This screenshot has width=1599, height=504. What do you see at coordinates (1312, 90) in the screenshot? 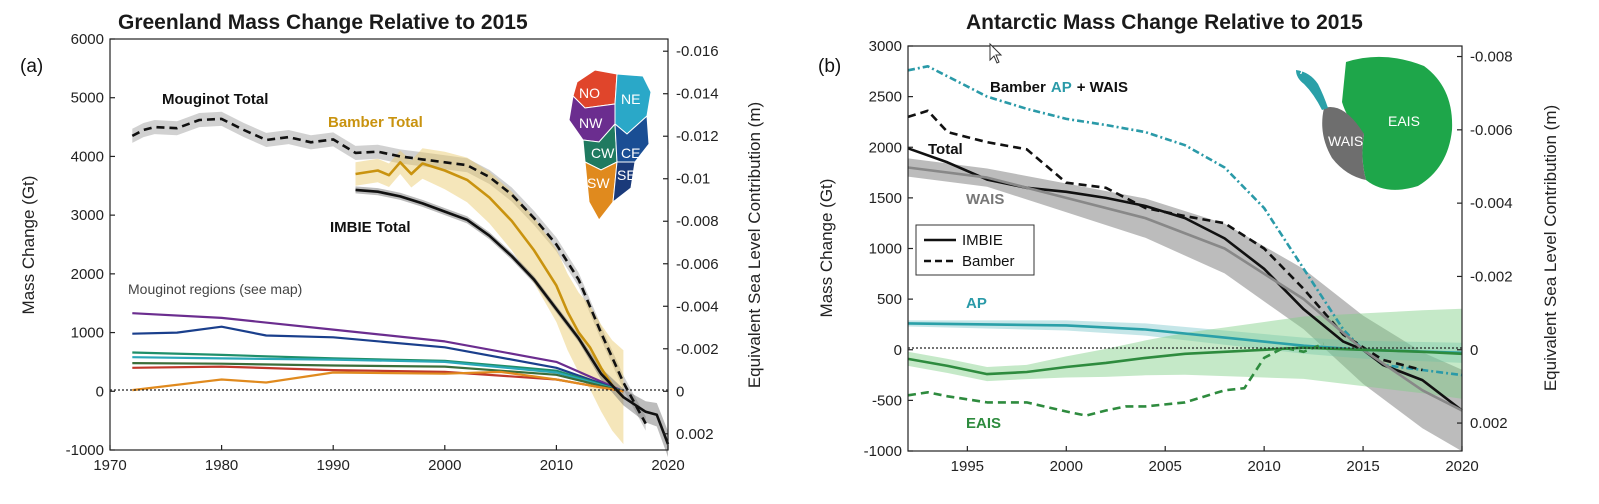
I see `map-region-ap` at bounding box center [1312, 90].